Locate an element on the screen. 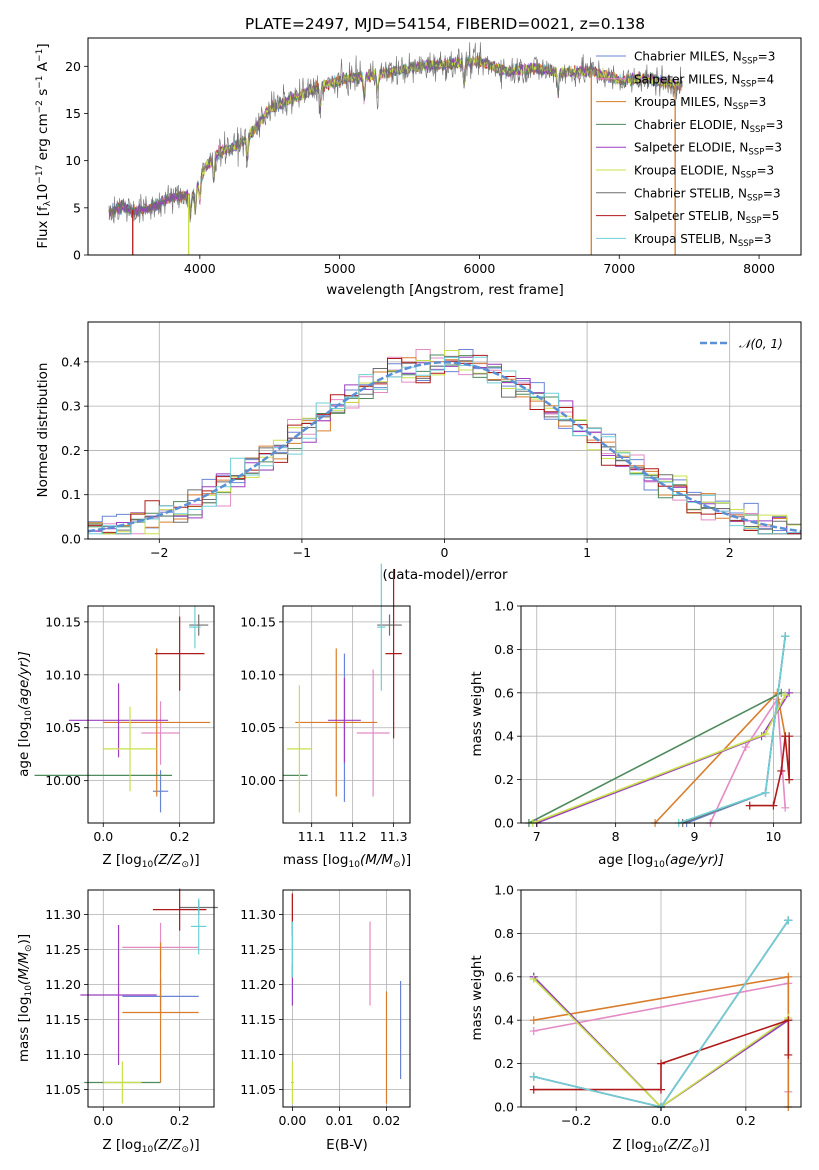  x-tick-label: 0.2 is located at coordinates (746, 1120).